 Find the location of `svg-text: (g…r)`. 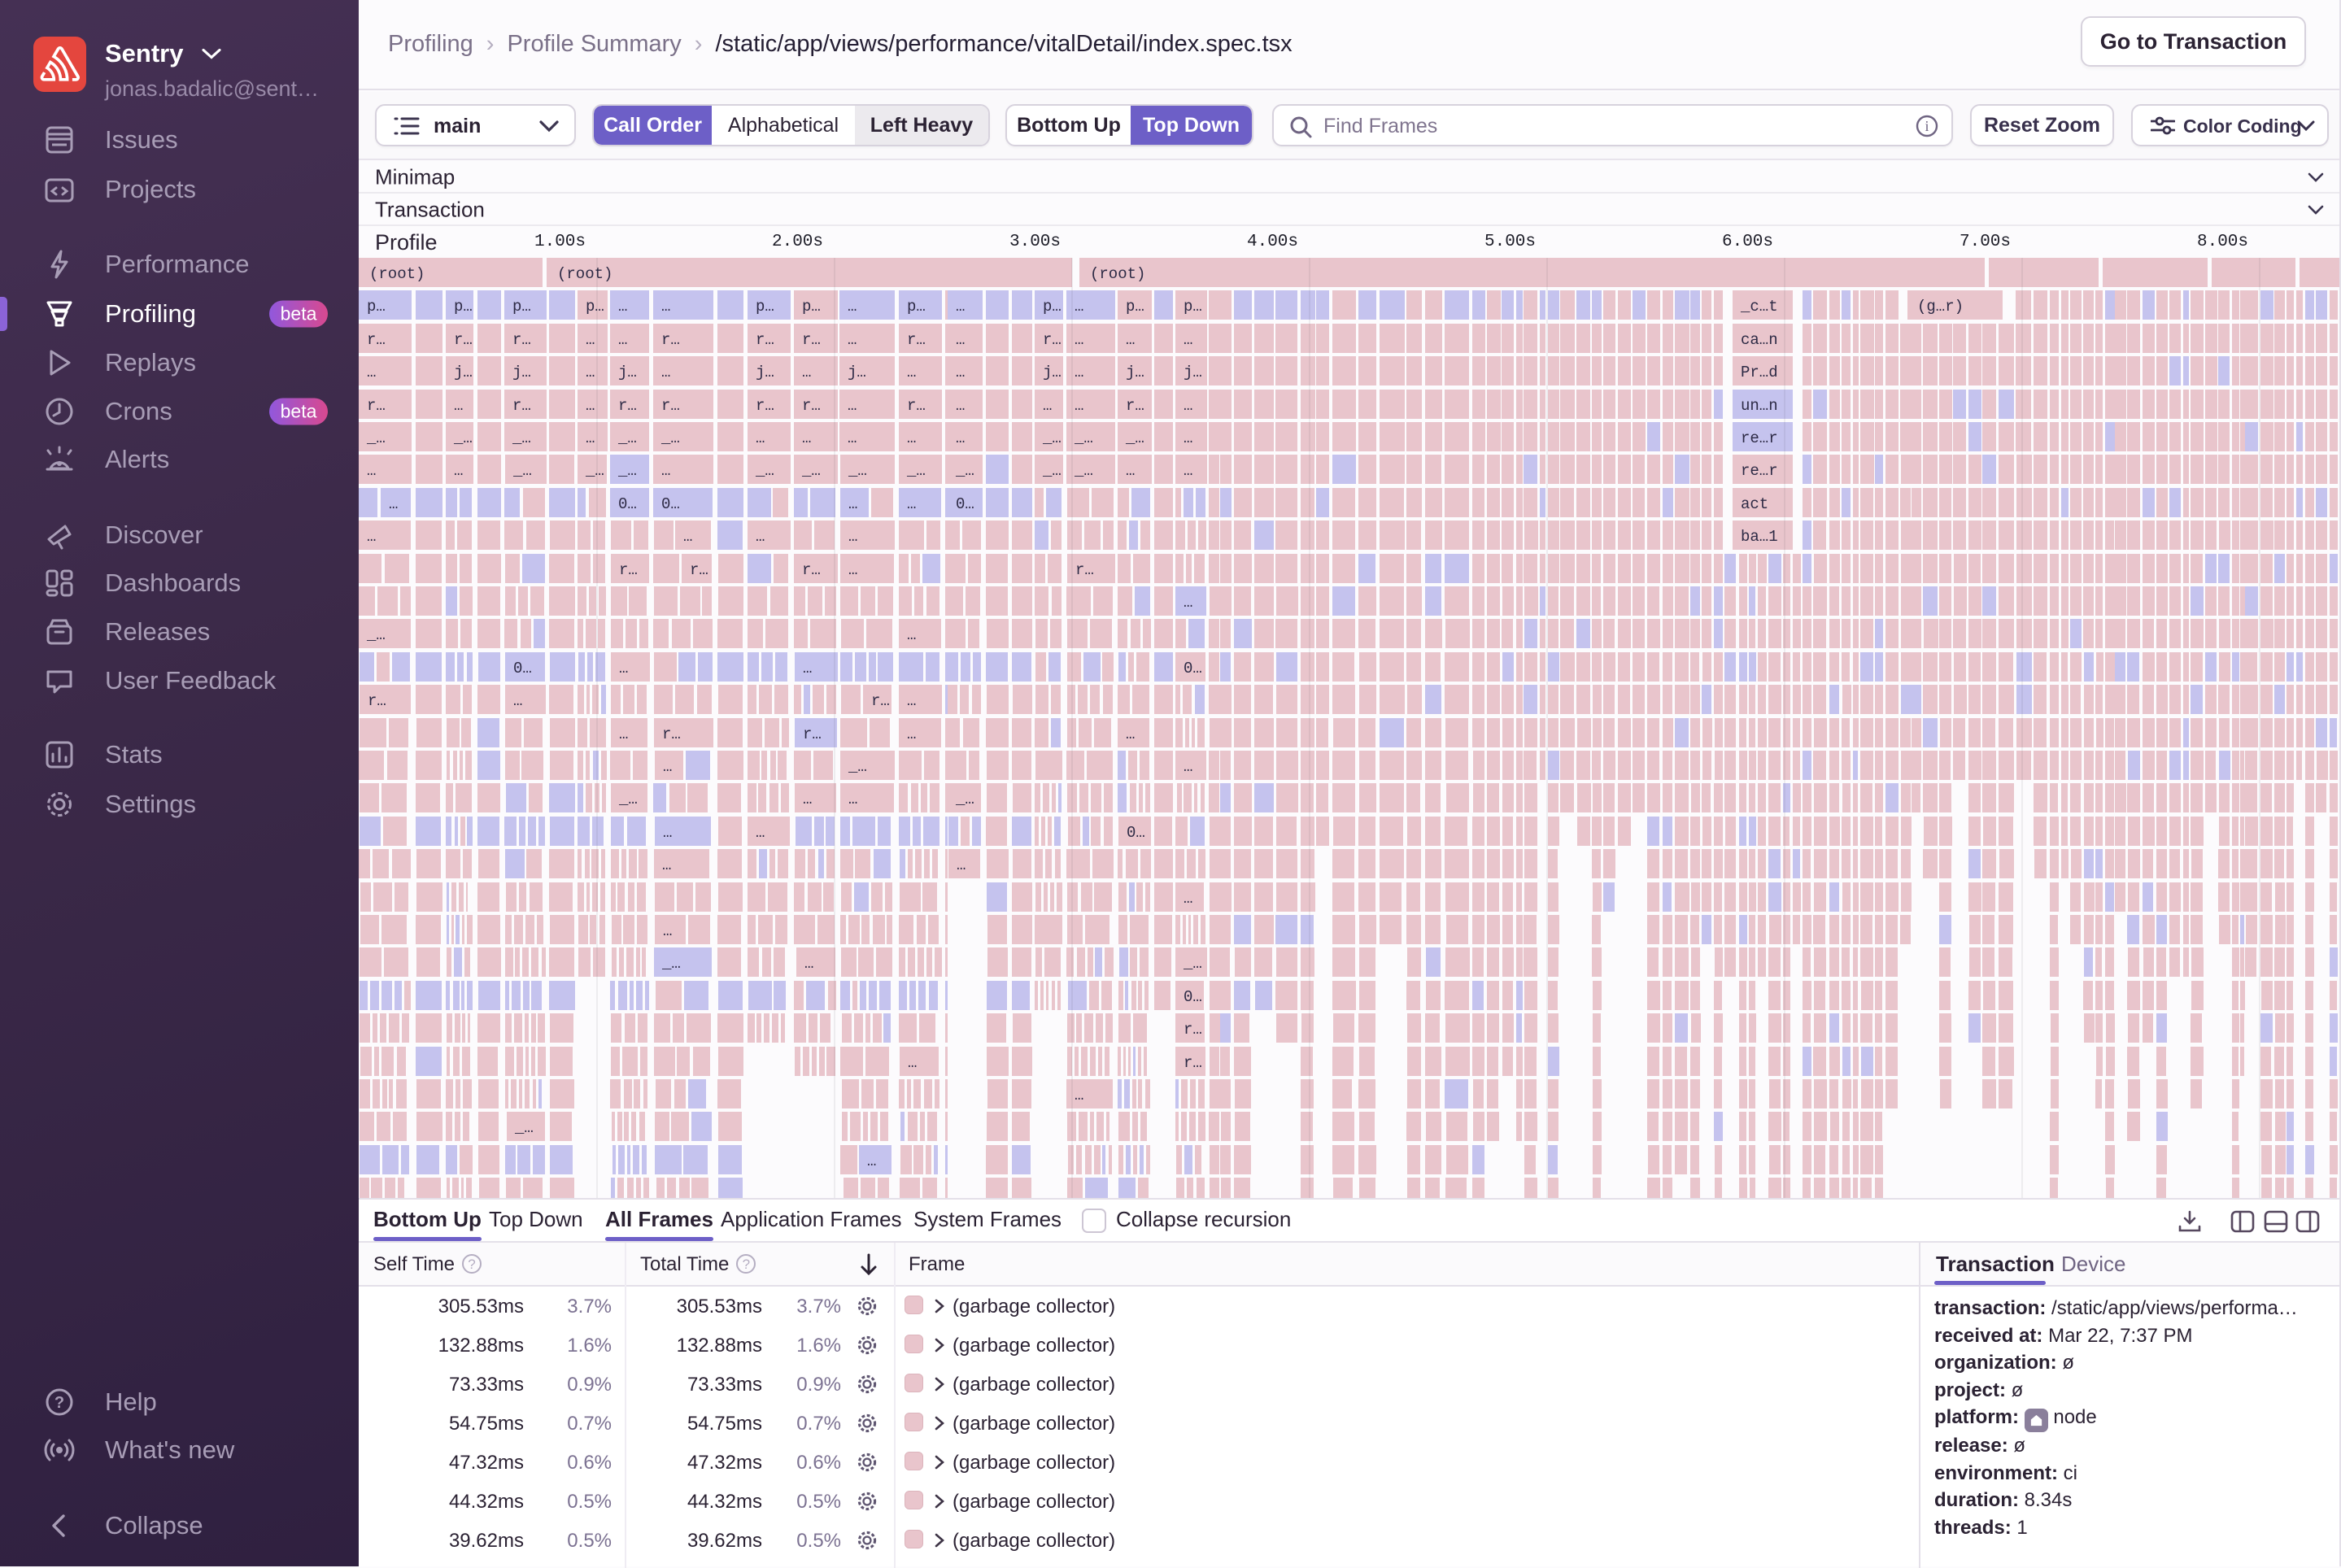

svg-text: (g…r) is located at coordinates (1941, 307).